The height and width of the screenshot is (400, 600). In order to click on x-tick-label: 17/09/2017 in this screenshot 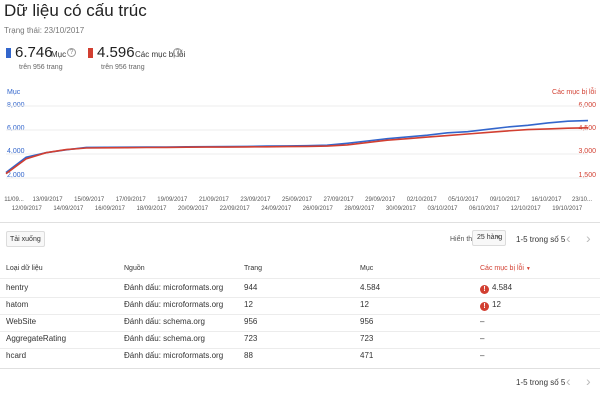, I will do `click(130, 200)`.